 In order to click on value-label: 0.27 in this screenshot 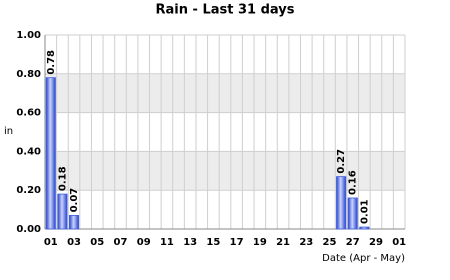, I will do `click(341, 161)`.